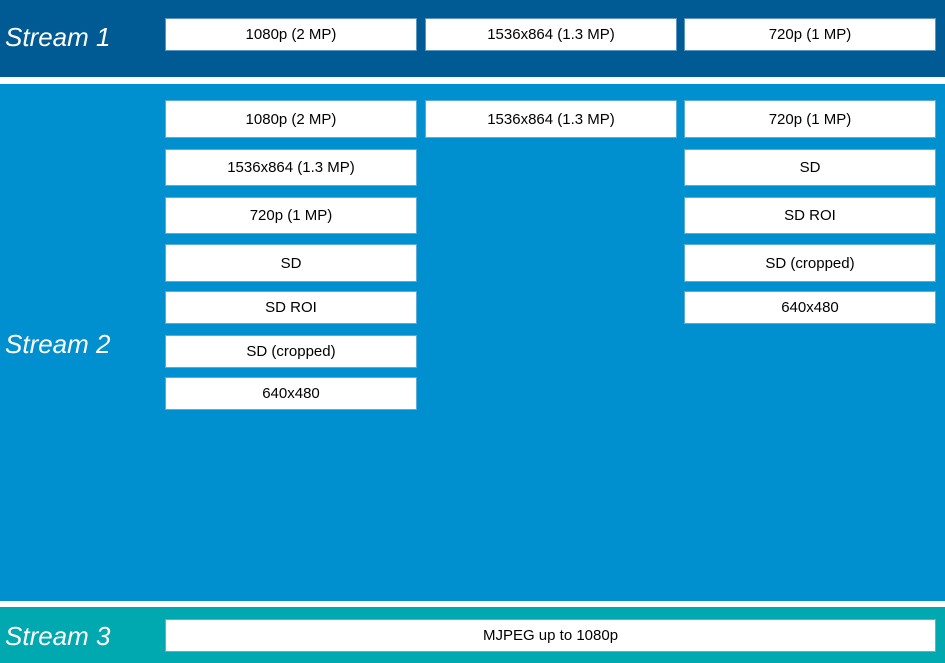  I want to click on stream-1-option: 720p (1 MP), so click(810, 34).